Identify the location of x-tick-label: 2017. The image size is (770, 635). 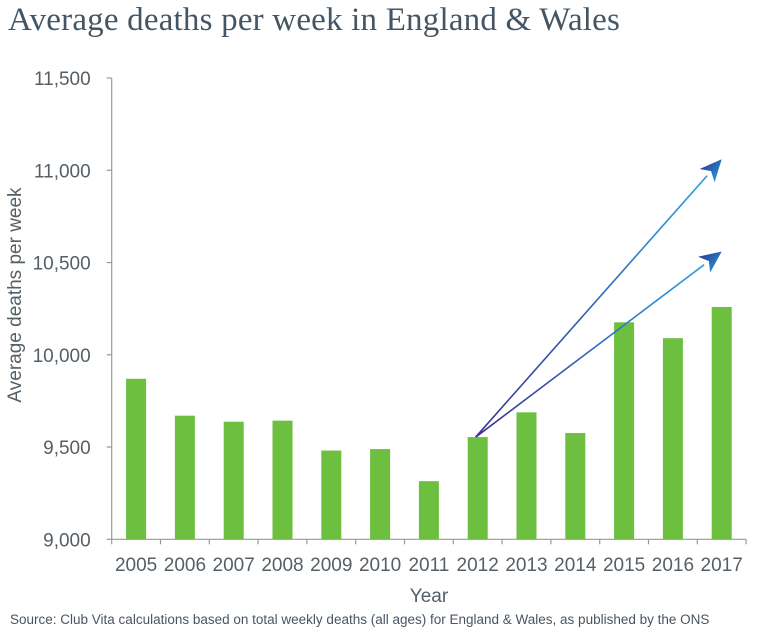
(722, 565).